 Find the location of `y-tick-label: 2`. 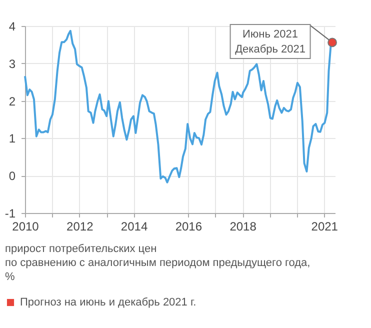

y-tick-label: 2 is located at coordinates (12, 101).